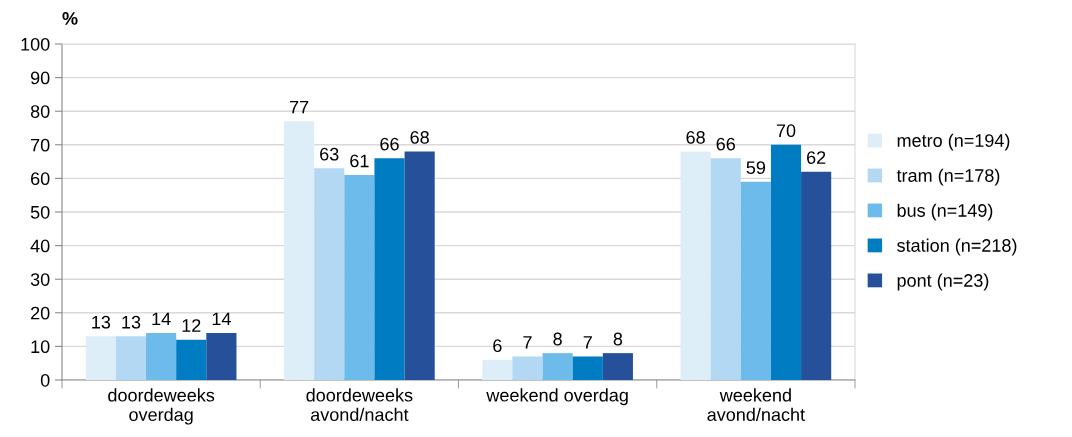  Describe the element at coordinates (948, 177) in the screenshot. I see `legend-label: tram (n=178)` at that location.